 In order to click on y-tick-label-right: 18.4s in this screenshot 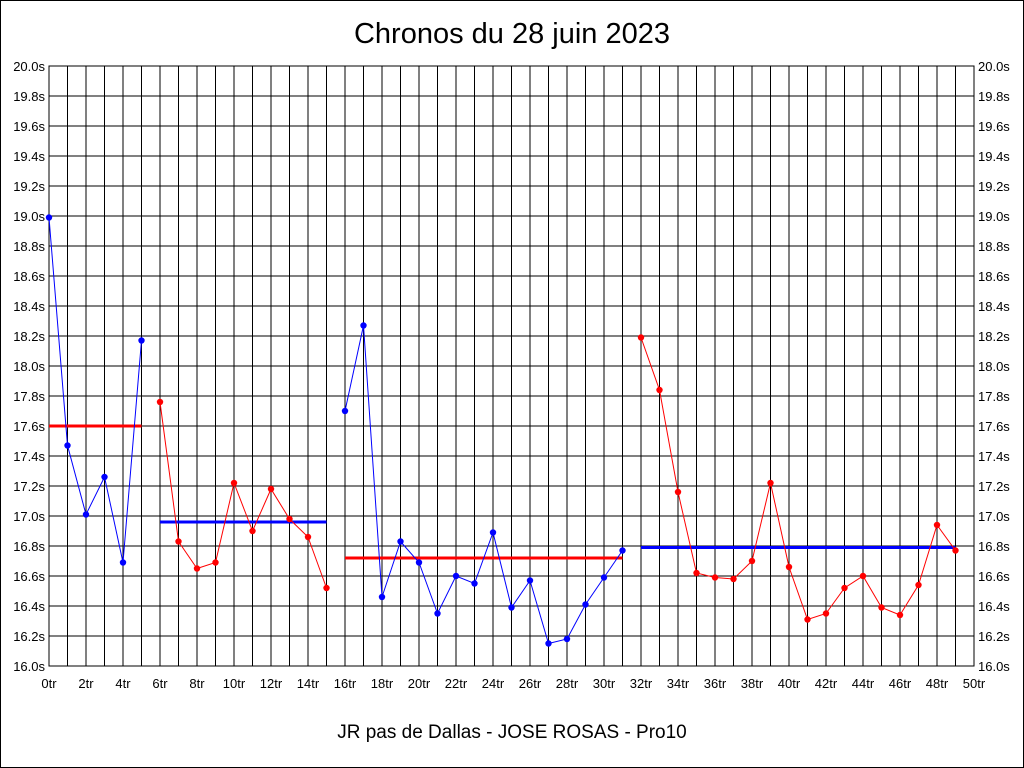, I will do `click(994, 306)`.